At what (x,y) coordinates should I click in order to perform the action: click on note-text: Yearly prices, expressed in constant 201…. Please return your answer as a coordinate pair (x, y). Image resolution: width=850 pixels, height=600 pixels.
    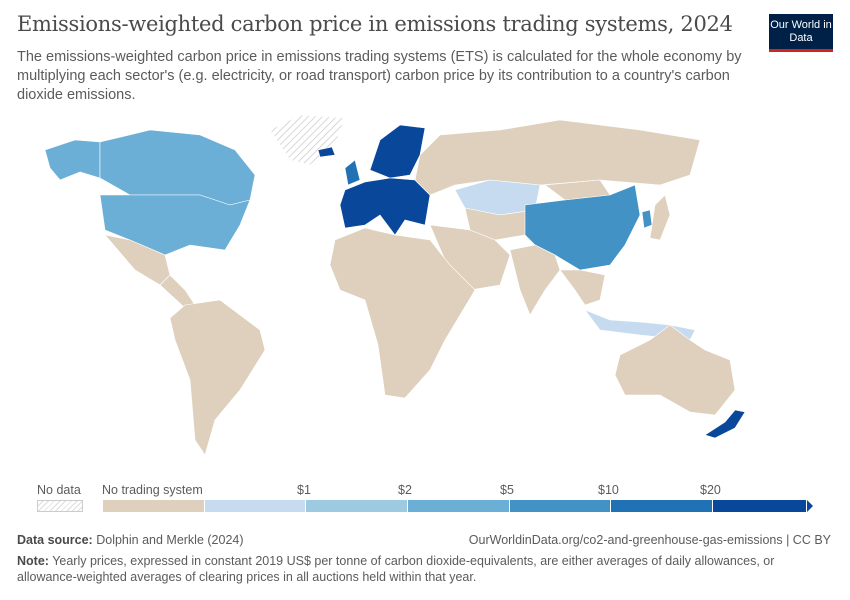
    Looking at the image, I should click on (396, 569).